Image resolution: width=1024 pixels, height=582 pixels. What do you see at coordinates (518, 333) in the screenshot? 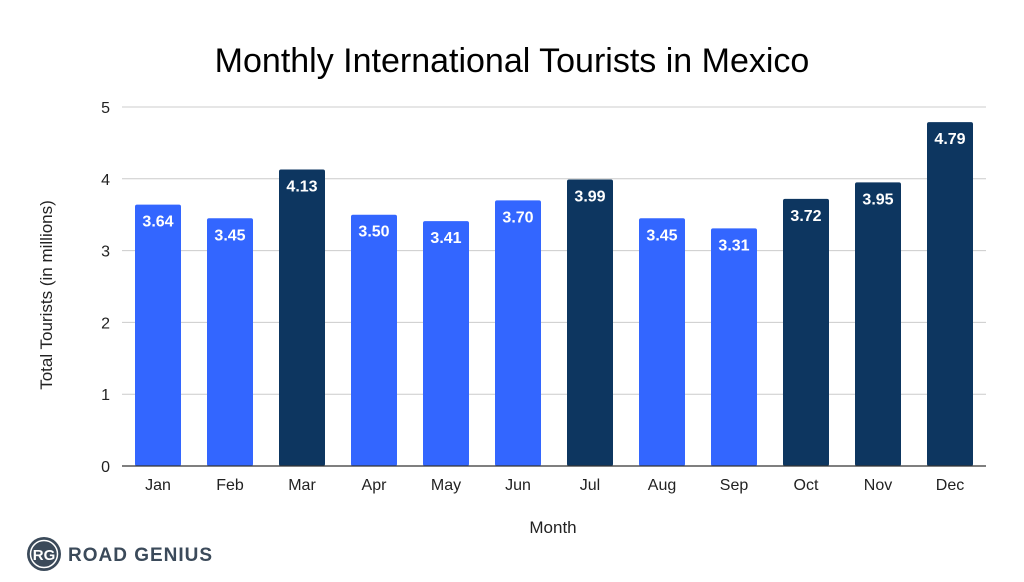
I see `bar-jun` at bounding box center [518, 333].